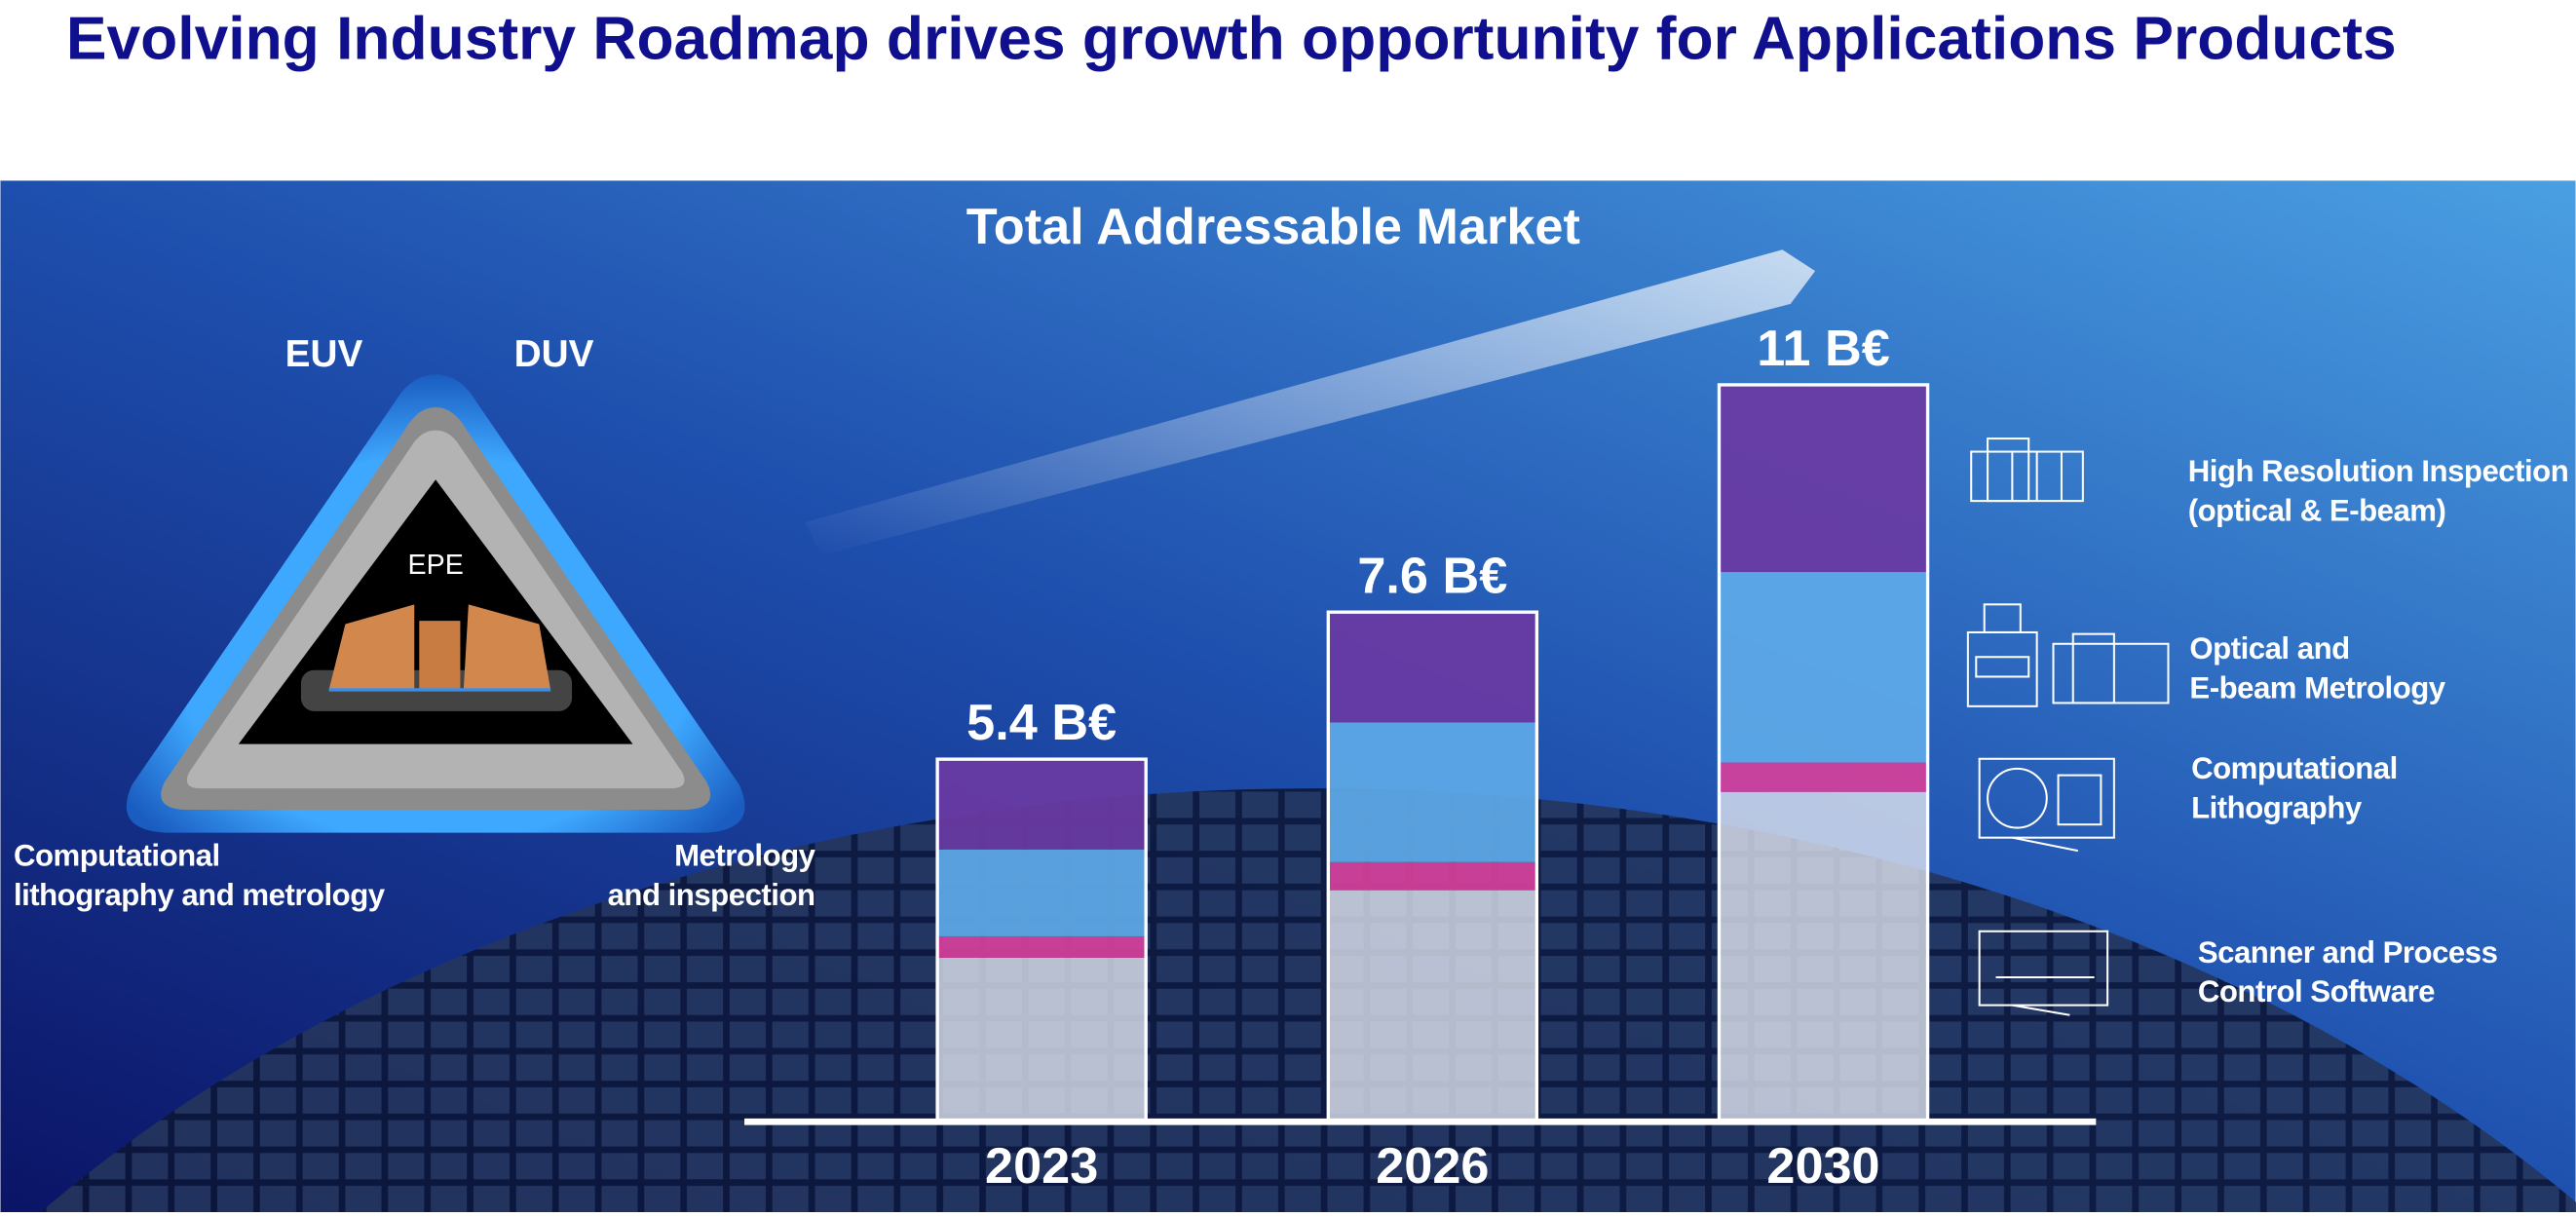 The width and height of the screenshot is (2576, 1217). Describe the element at coordinates (435, 603) in the screenshot. I see `triangle-diagram: EPE` at that location.